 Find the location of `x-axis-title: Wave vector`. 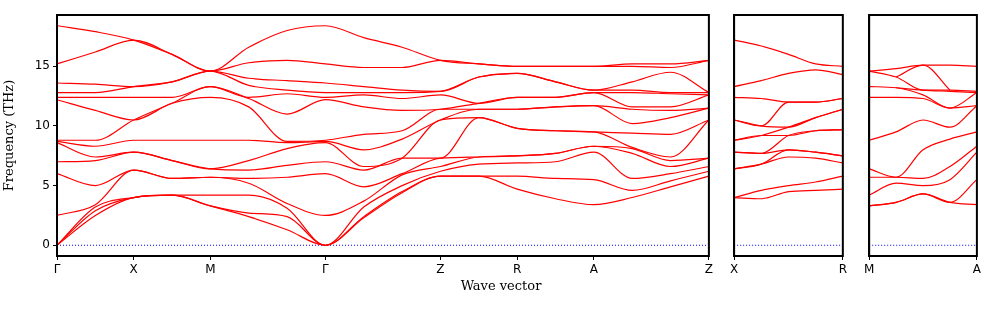

x-axis-title: Wave vector is located at coordinates (501, 285).